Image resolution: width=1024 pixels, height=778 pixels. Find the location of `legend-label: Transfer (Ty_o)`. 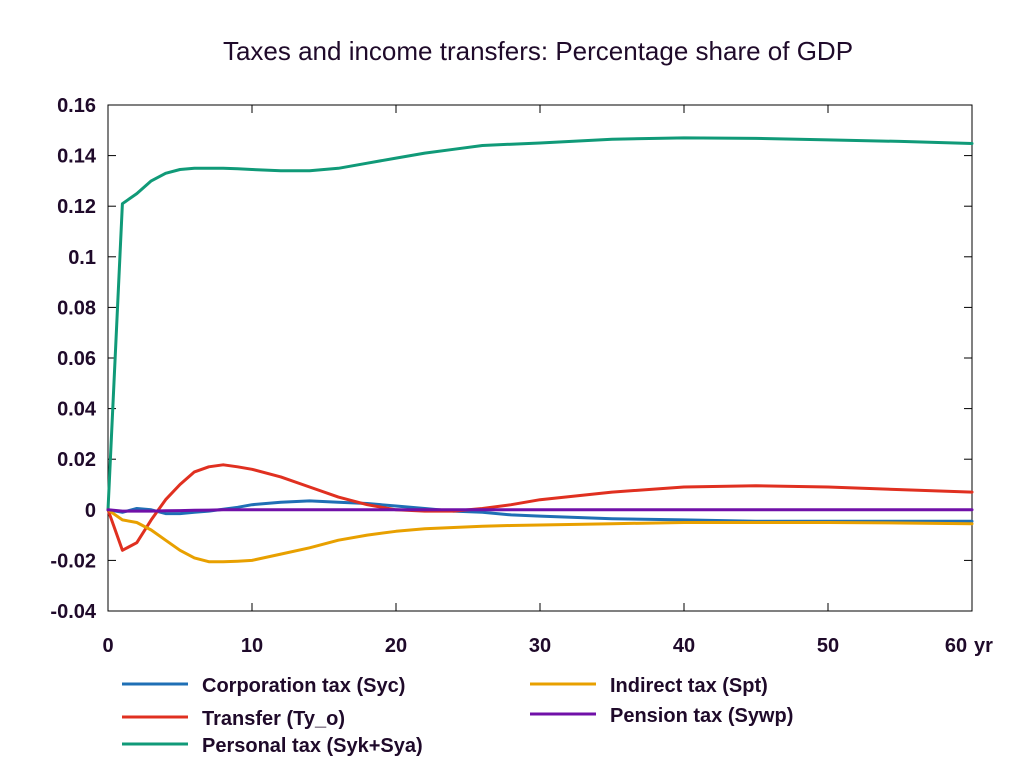

legend-label: Transfer (Ty_o) is located at coordinates (273, 719).